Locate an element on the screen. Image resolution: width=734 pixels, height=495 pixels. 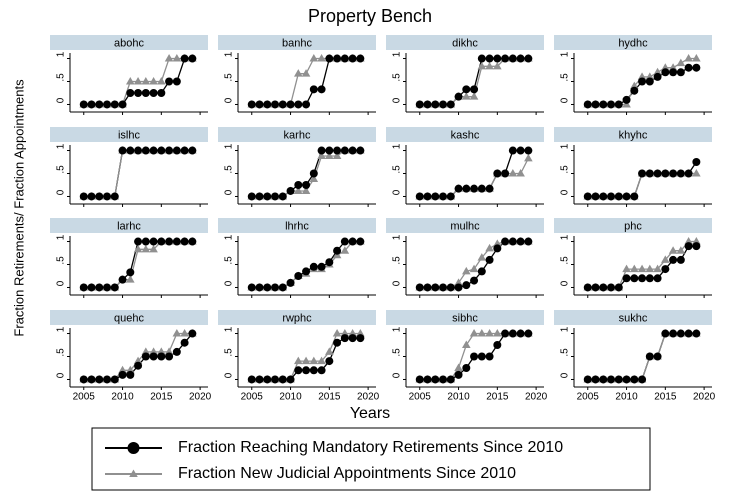
x-tick-label: 2010 is located at coordinates (290, 397).